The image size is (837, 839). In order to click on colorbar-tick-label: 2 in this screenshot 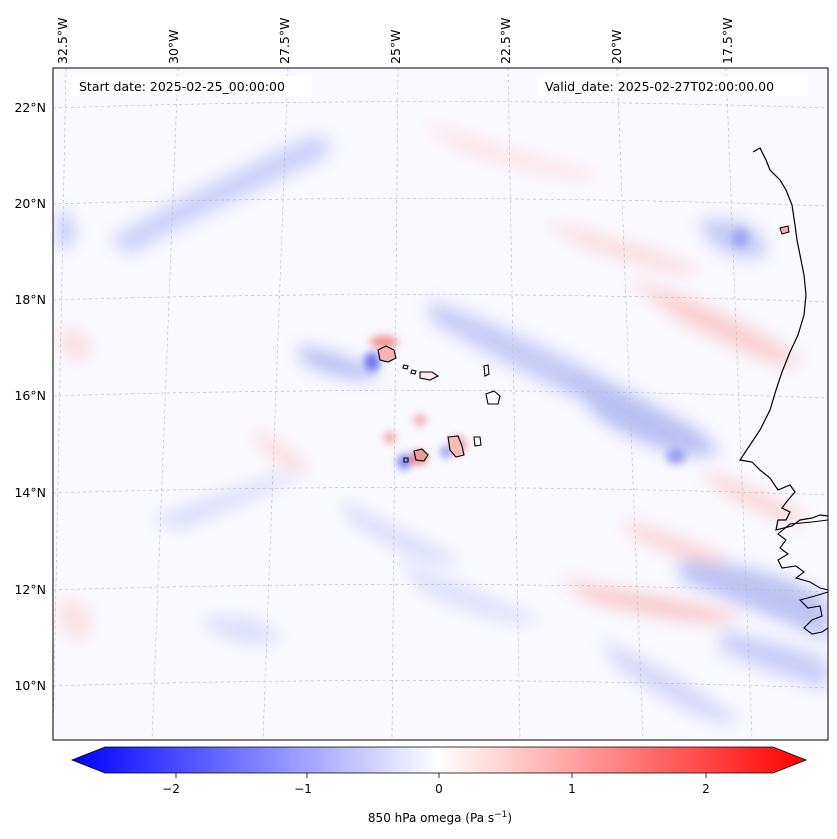, I will do `click(706, 789)`.